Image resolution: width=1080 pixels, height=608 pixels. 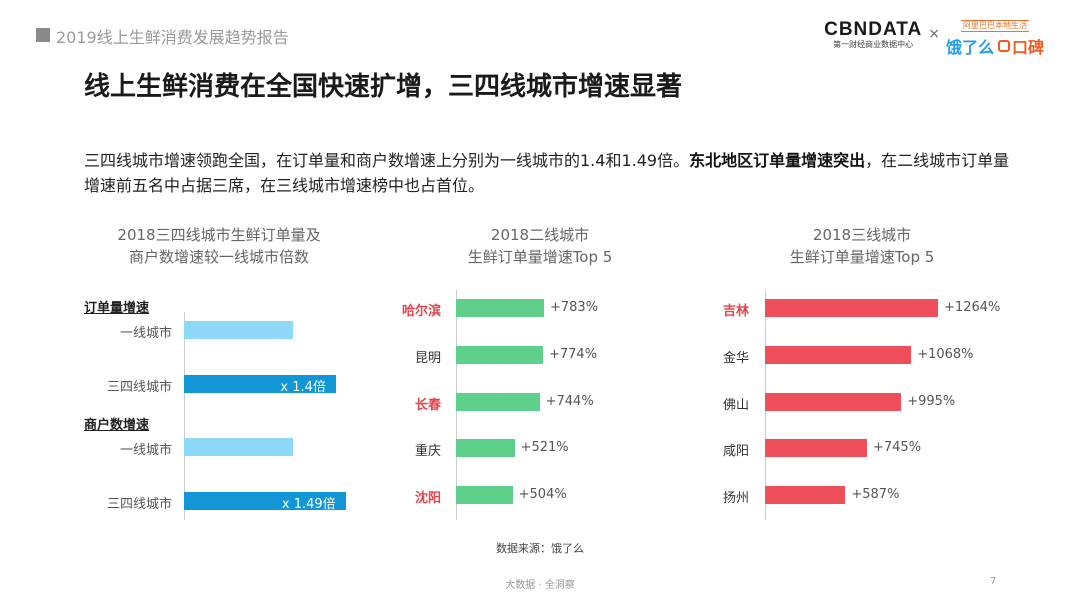 I want to click on partnership-times-icon: ×, so click(x=934, y=34).